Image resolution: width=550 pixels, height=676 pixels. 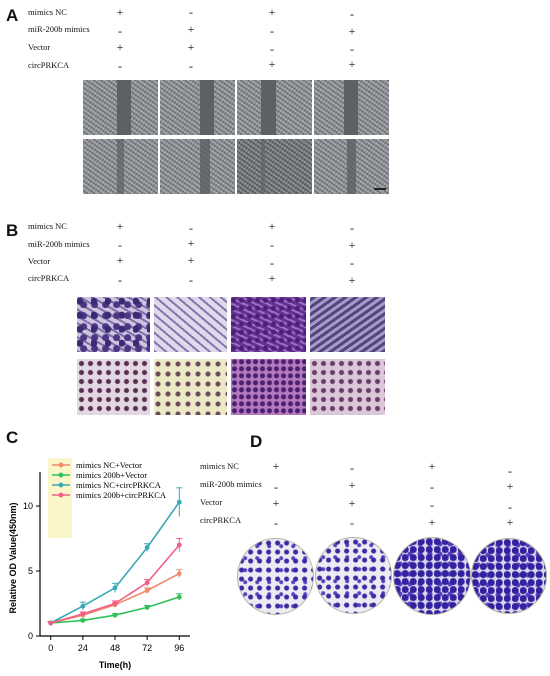 I want to click on panel-label-d: D, so click(x=256, y=441).